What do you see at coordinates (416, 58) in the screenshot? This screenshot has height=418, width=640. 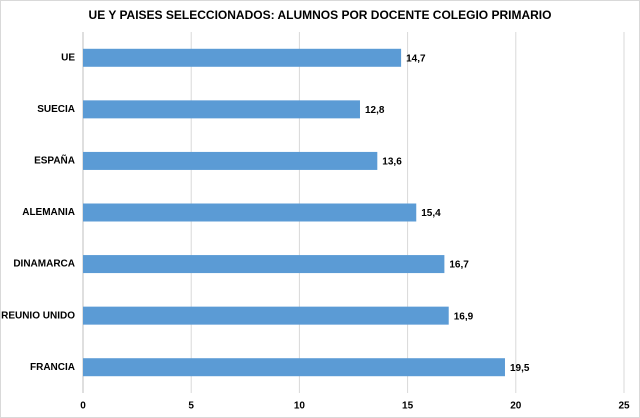 I see `value-label: 14,7` at bounding box center [416, 58].